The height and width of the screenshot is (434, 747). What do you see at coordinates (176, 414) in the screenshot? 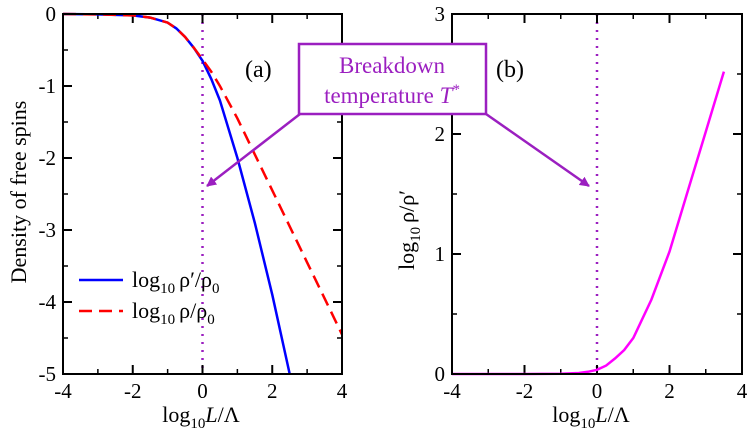
I see `xlabel-log: log` at bounding box center [176, 414].